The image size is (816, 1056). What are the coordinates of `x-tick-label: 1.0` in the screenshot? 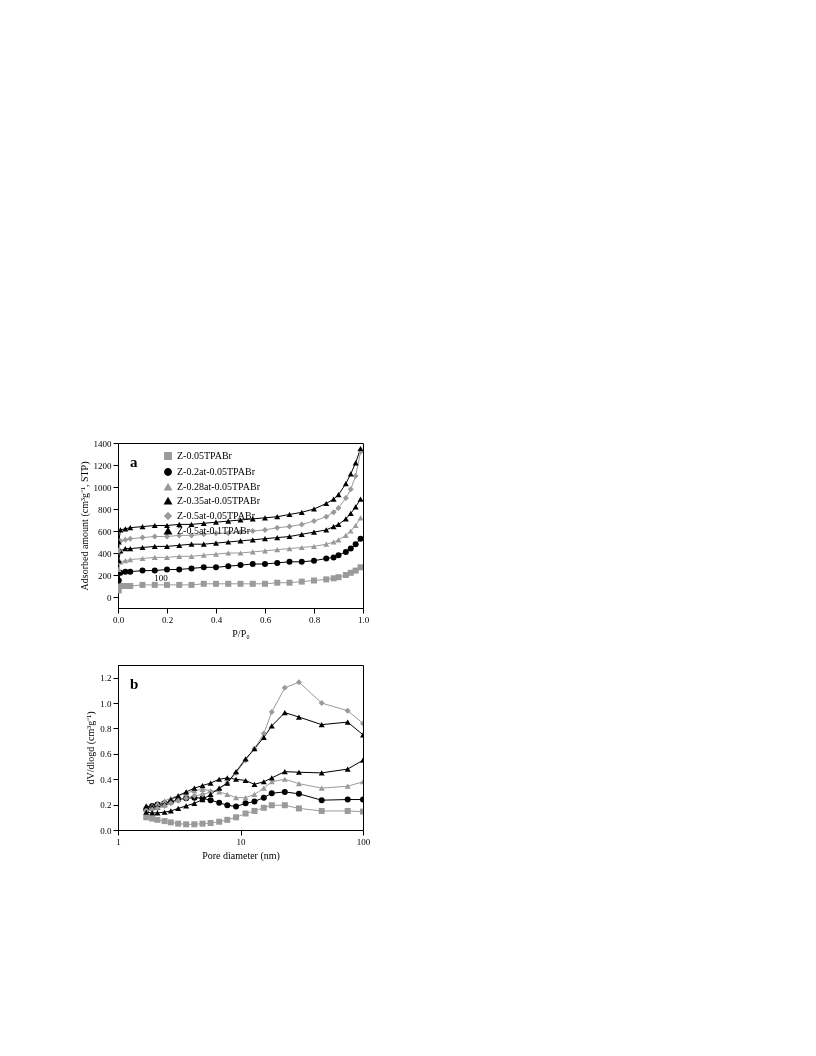 It's located at (363, 619).